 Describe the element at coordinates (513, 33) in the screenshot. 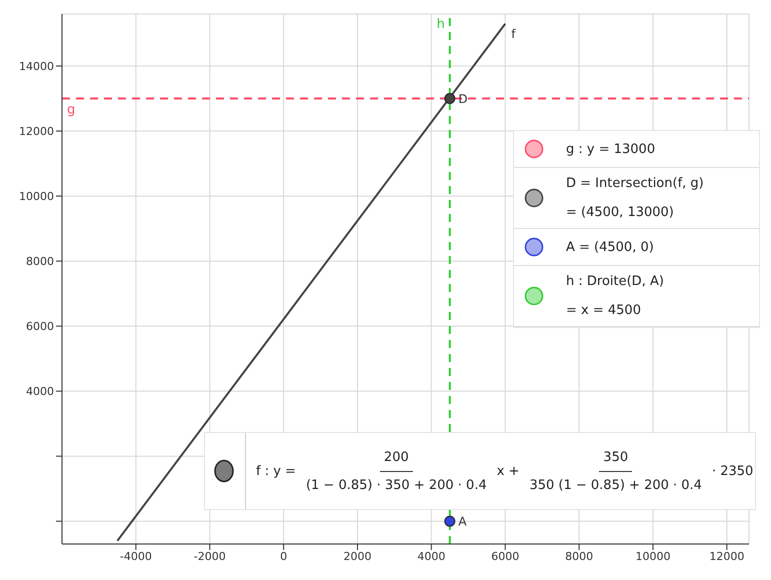

I see `series-label: f` at that location.